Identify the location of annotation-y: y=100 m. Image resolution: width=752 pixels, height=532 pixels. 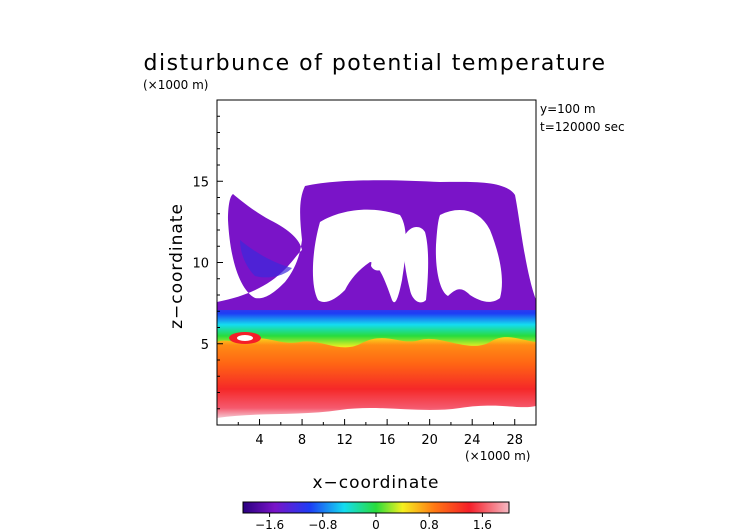
(568, 109).